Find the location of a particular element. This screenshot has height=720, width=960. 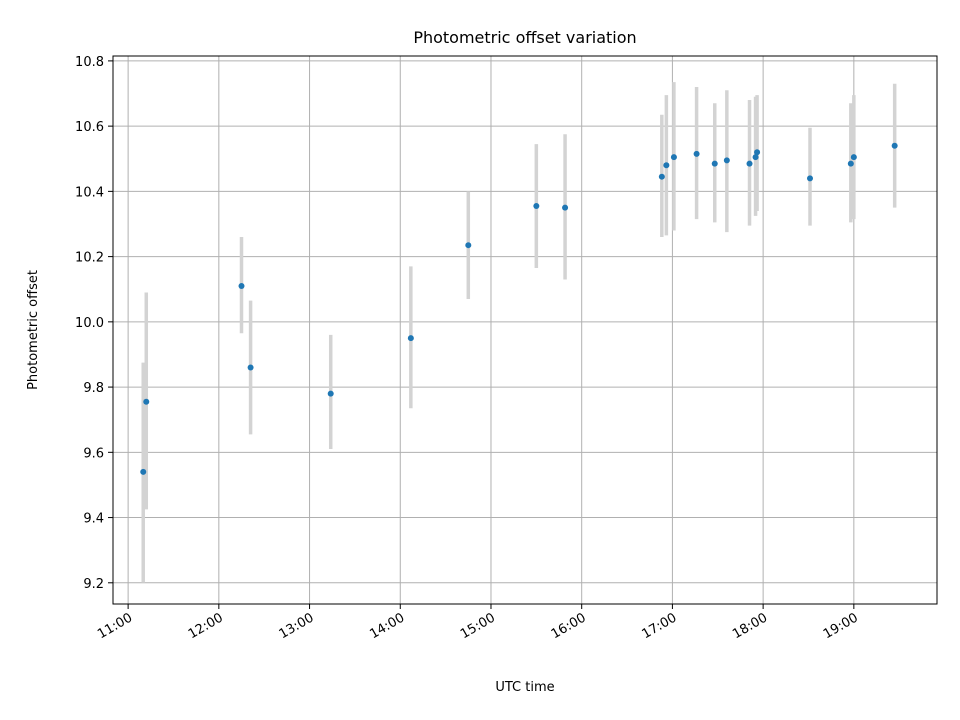

y-tick-label: 10.2 is located at coordinates (89, 258).